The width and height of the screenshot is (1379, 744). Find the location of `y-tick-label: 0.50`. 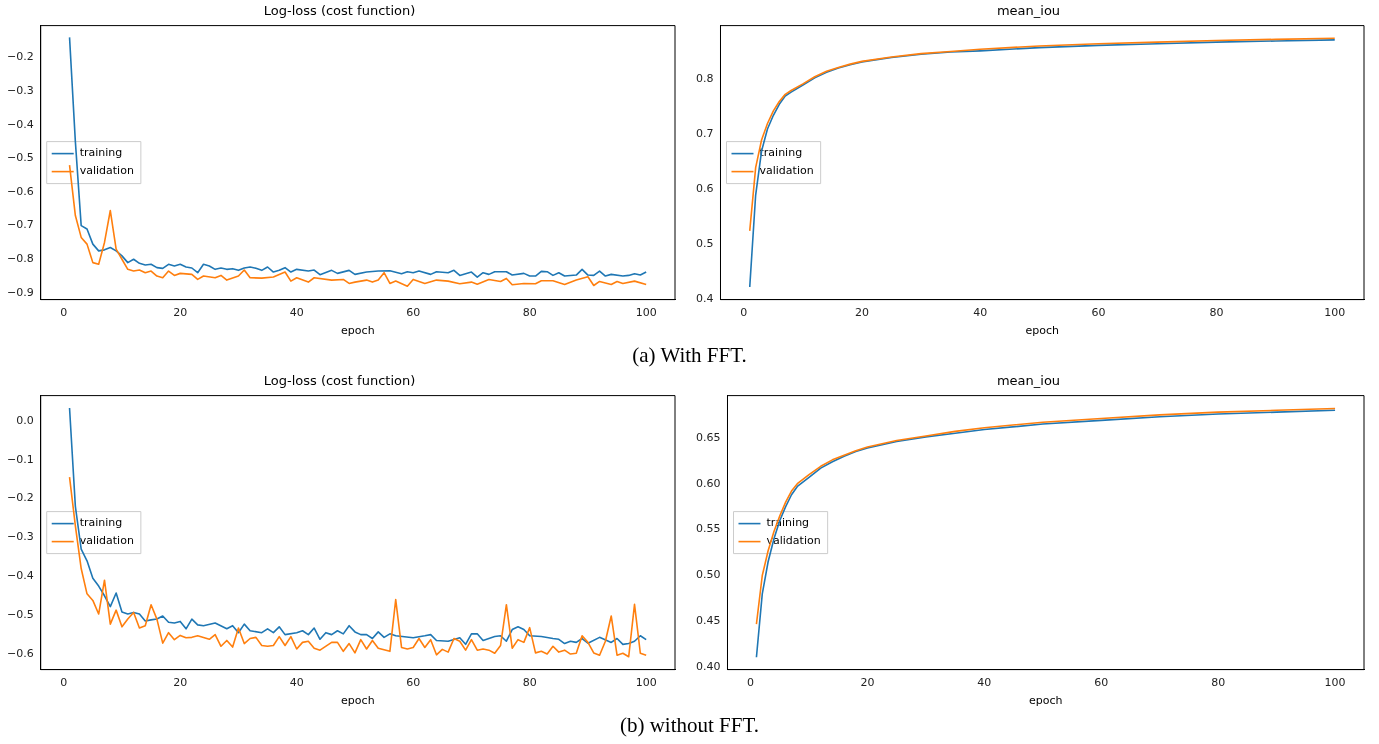

y-tick-label: 0.50 is located at coordinates (708, 575).